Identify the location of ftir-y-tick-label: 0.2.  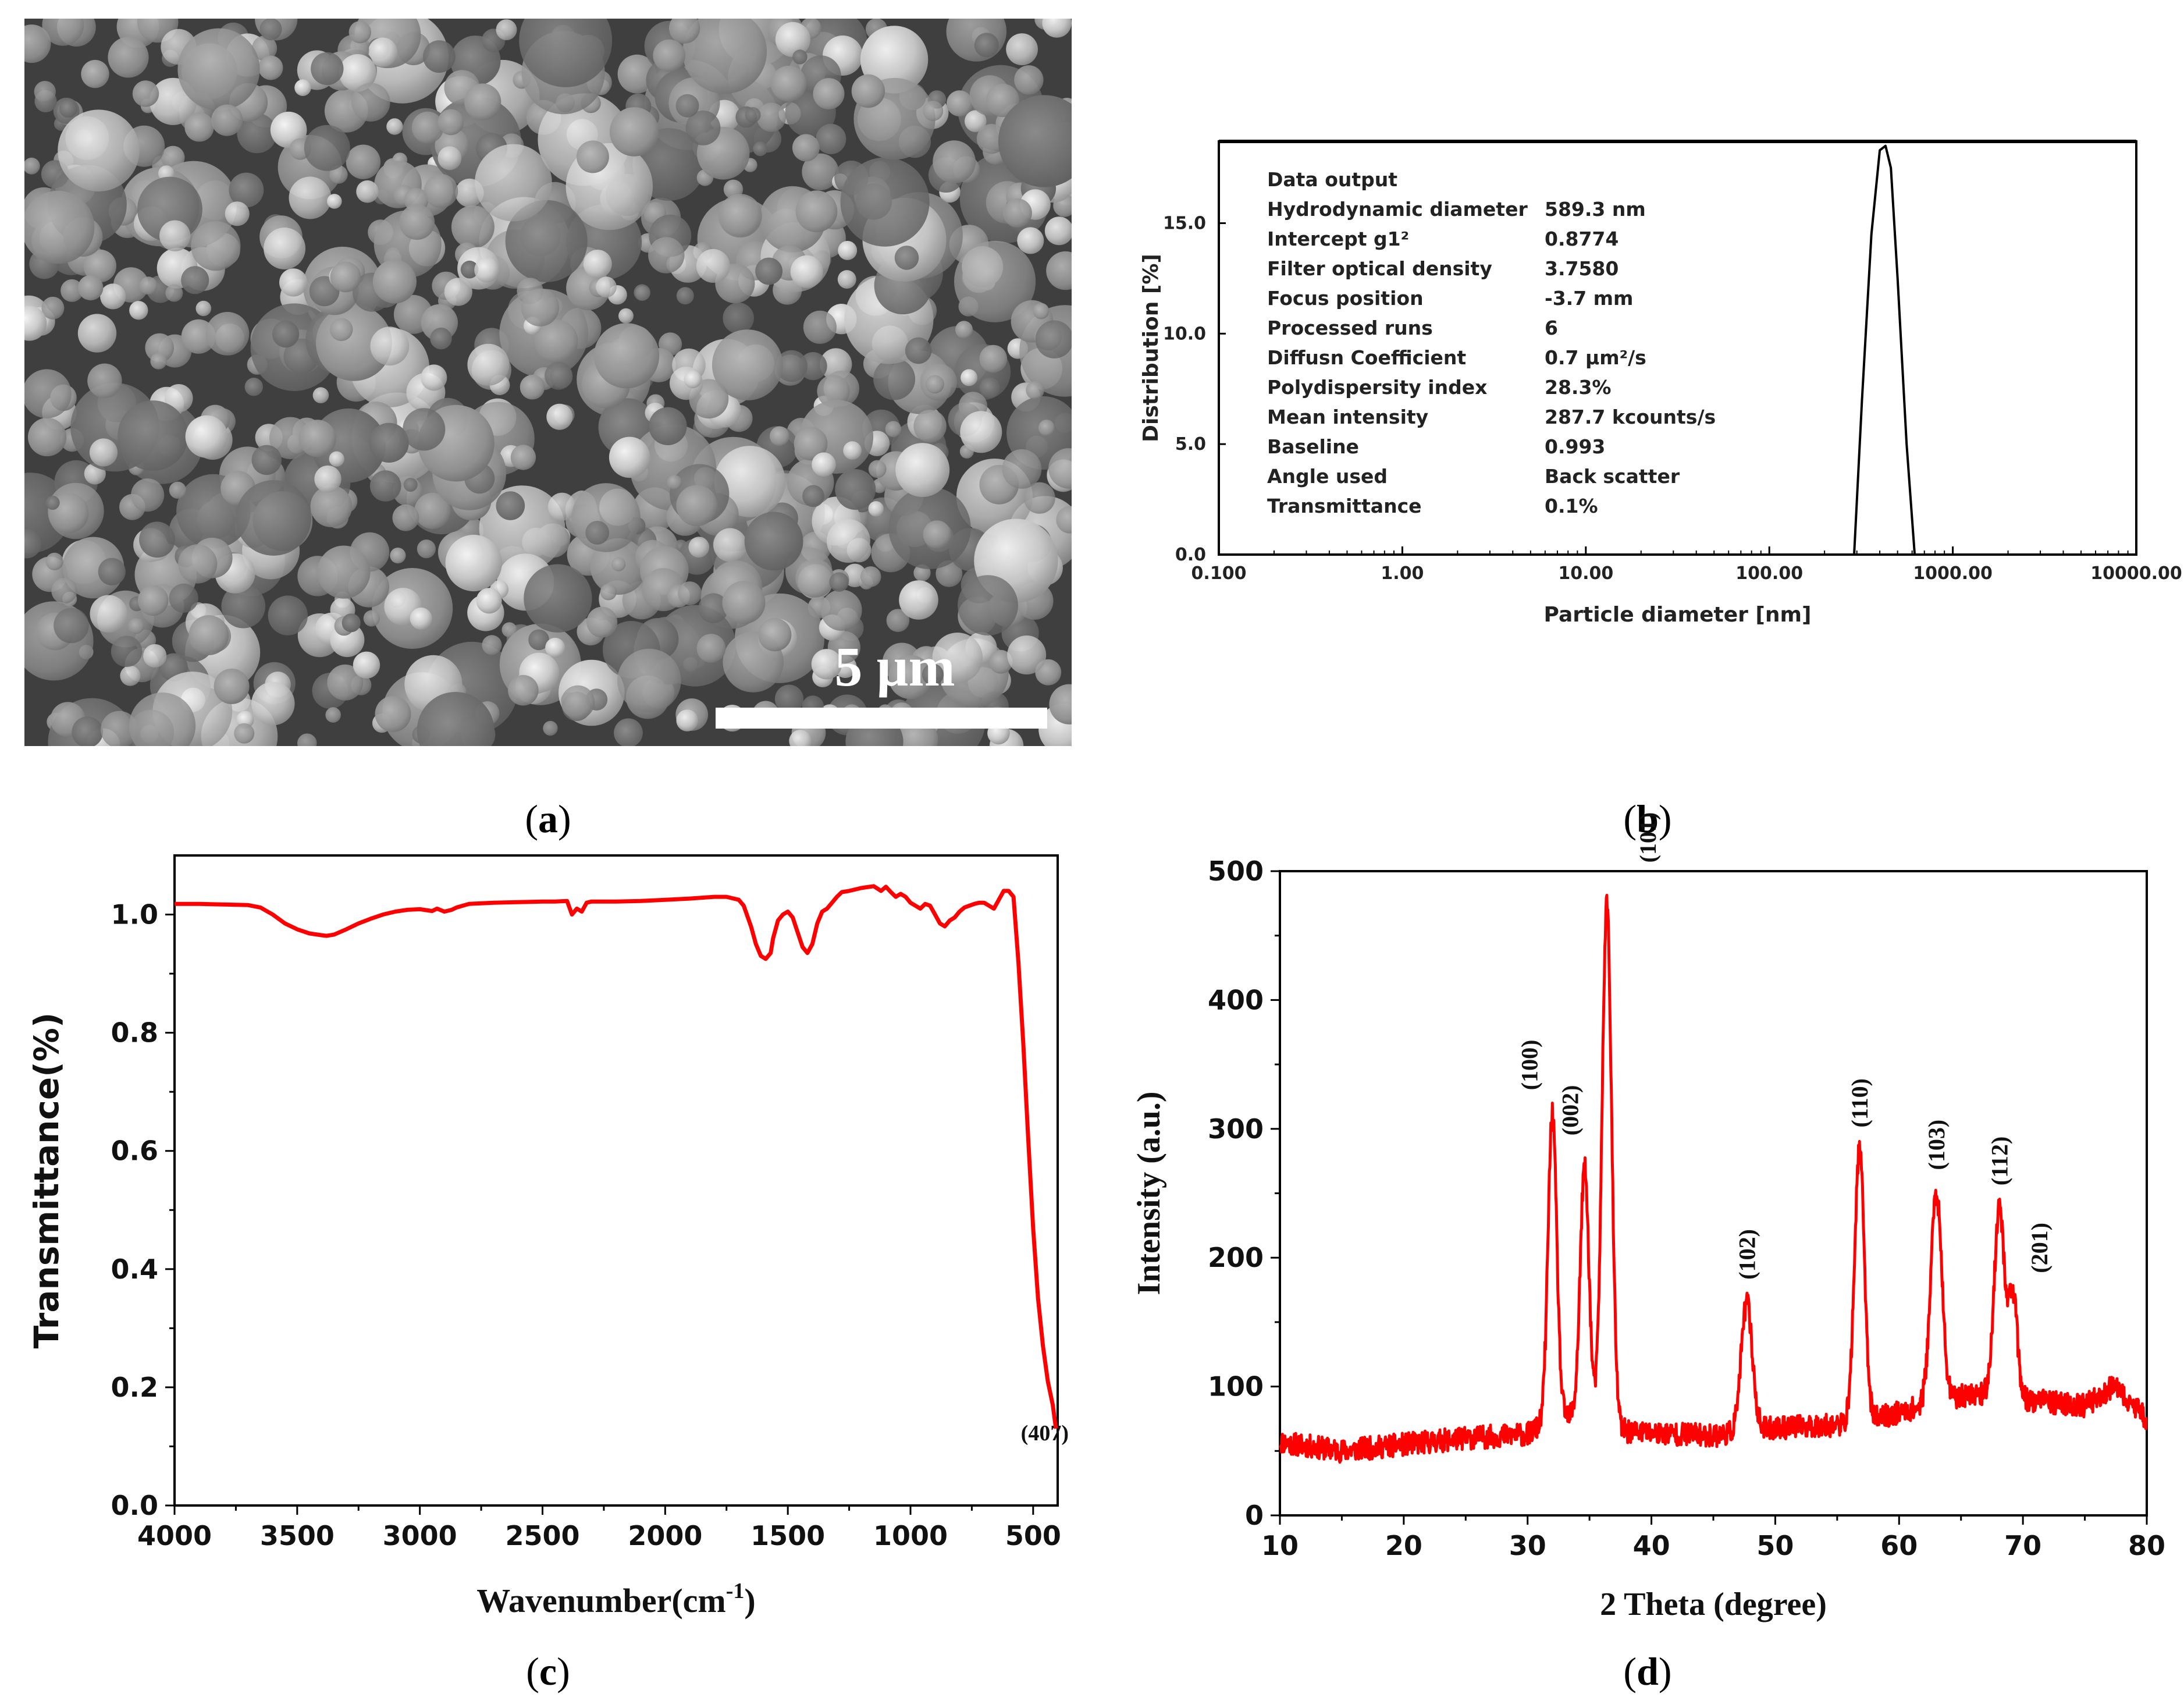
(135, 1388).